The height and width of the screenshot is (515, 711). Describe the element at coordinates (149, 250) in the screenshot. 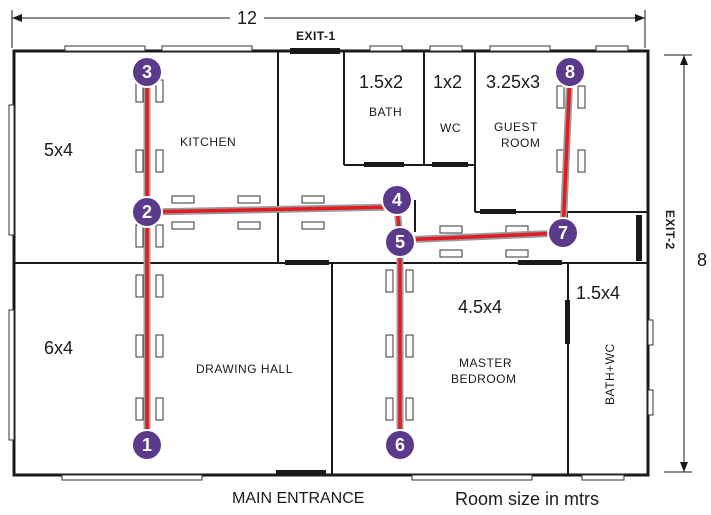

I see `sensor-column-left` at that location.